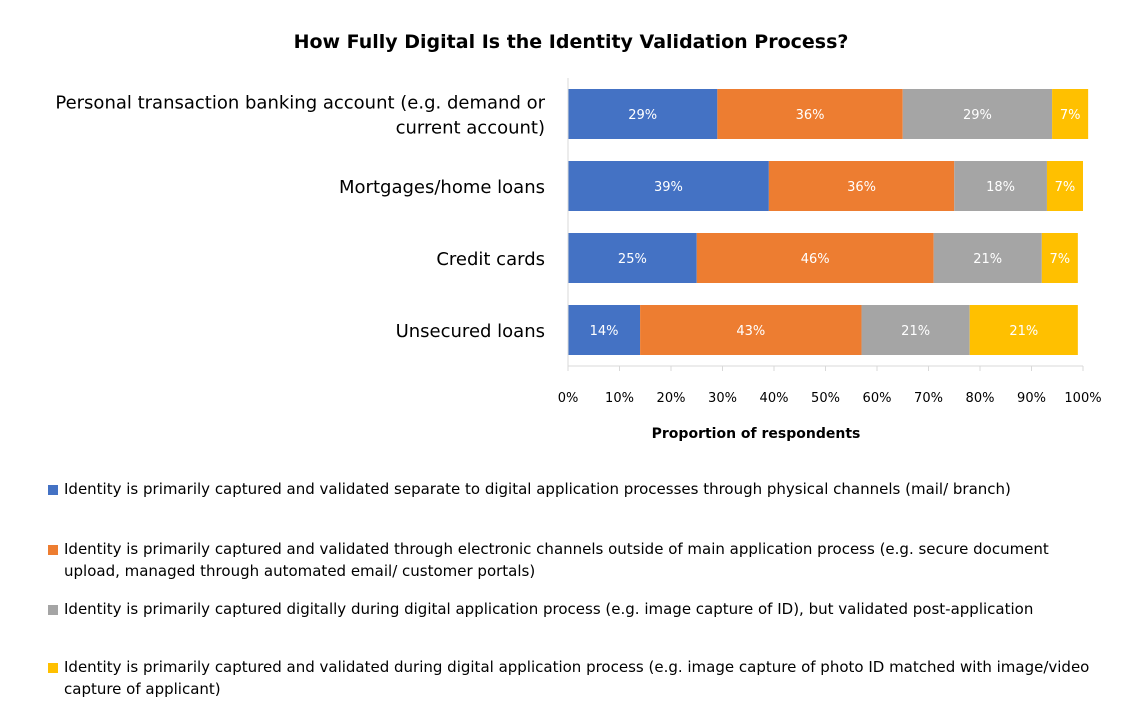 The image size is (1127, 717). Describe the element at coordinates (568, 398) in the screenshot. I see `x-tick-label: 0%` at that location.